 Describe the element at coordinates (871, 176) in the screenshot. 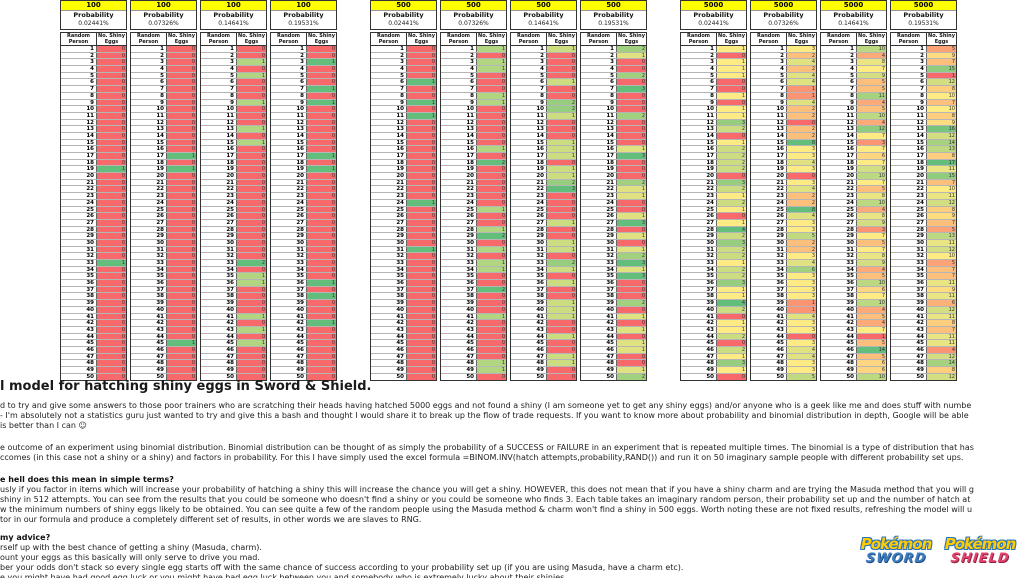

I see `shiny-count-cell: 10` at that location.